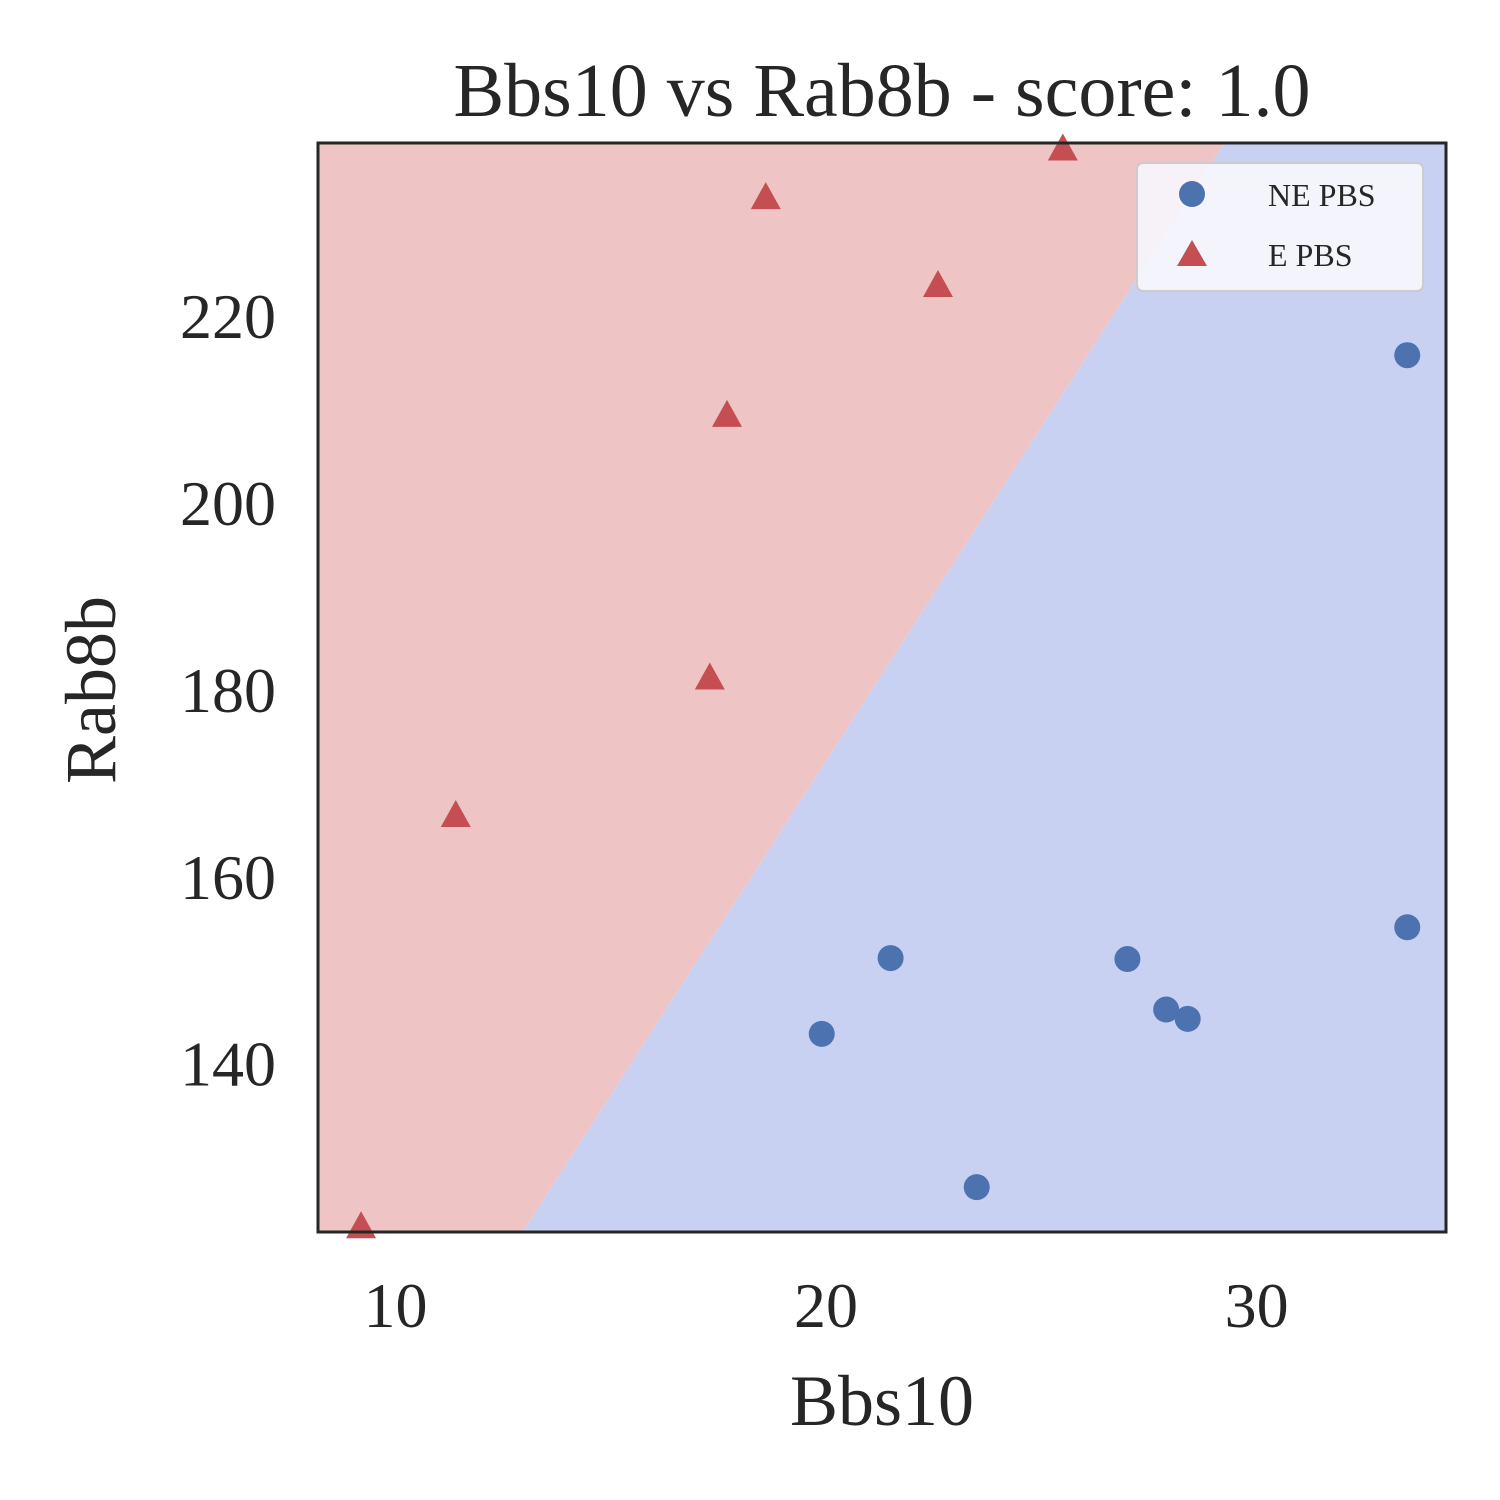 The height and width of the screenshot is (1500, 1500). What do you see at coordinates (228, 1064) in the screenshot?
I see `y-tick-label: 140` at bounding box center [228, 1064].